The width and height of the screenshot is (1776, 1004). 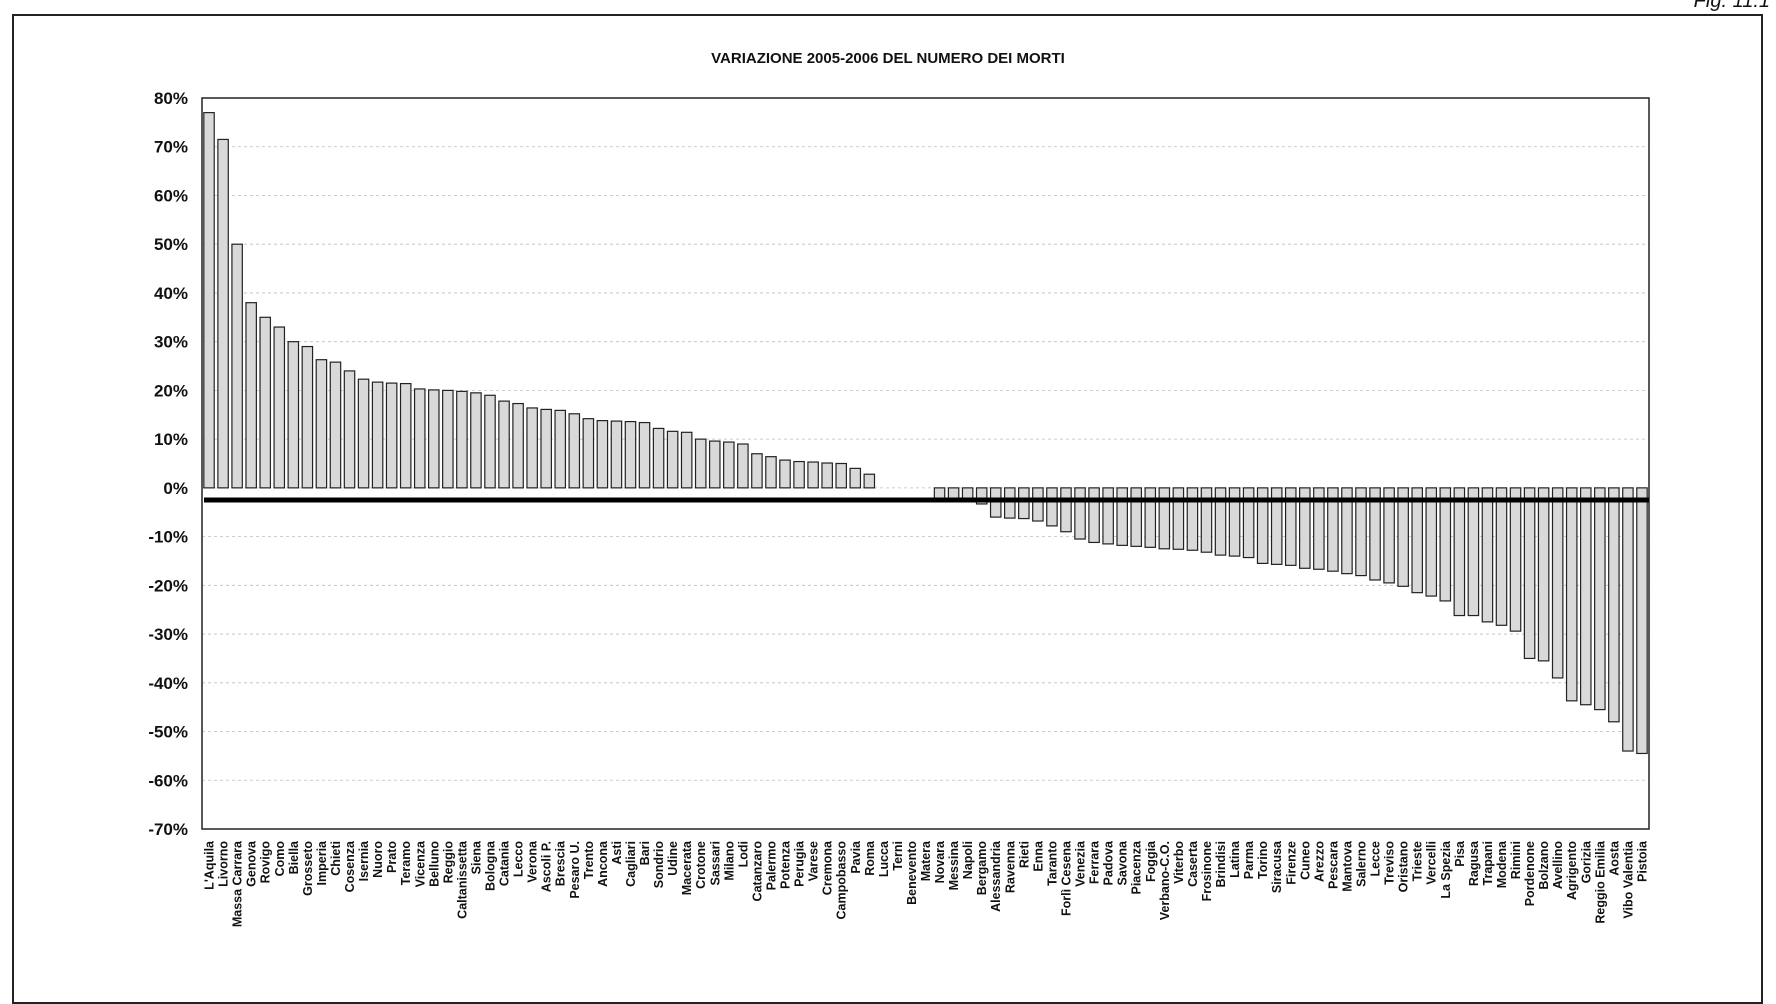 What do you see at coordinates (940, 861) in the screenshot?
I see `x-tick-label: Novara` at bounding box center [940, 861].